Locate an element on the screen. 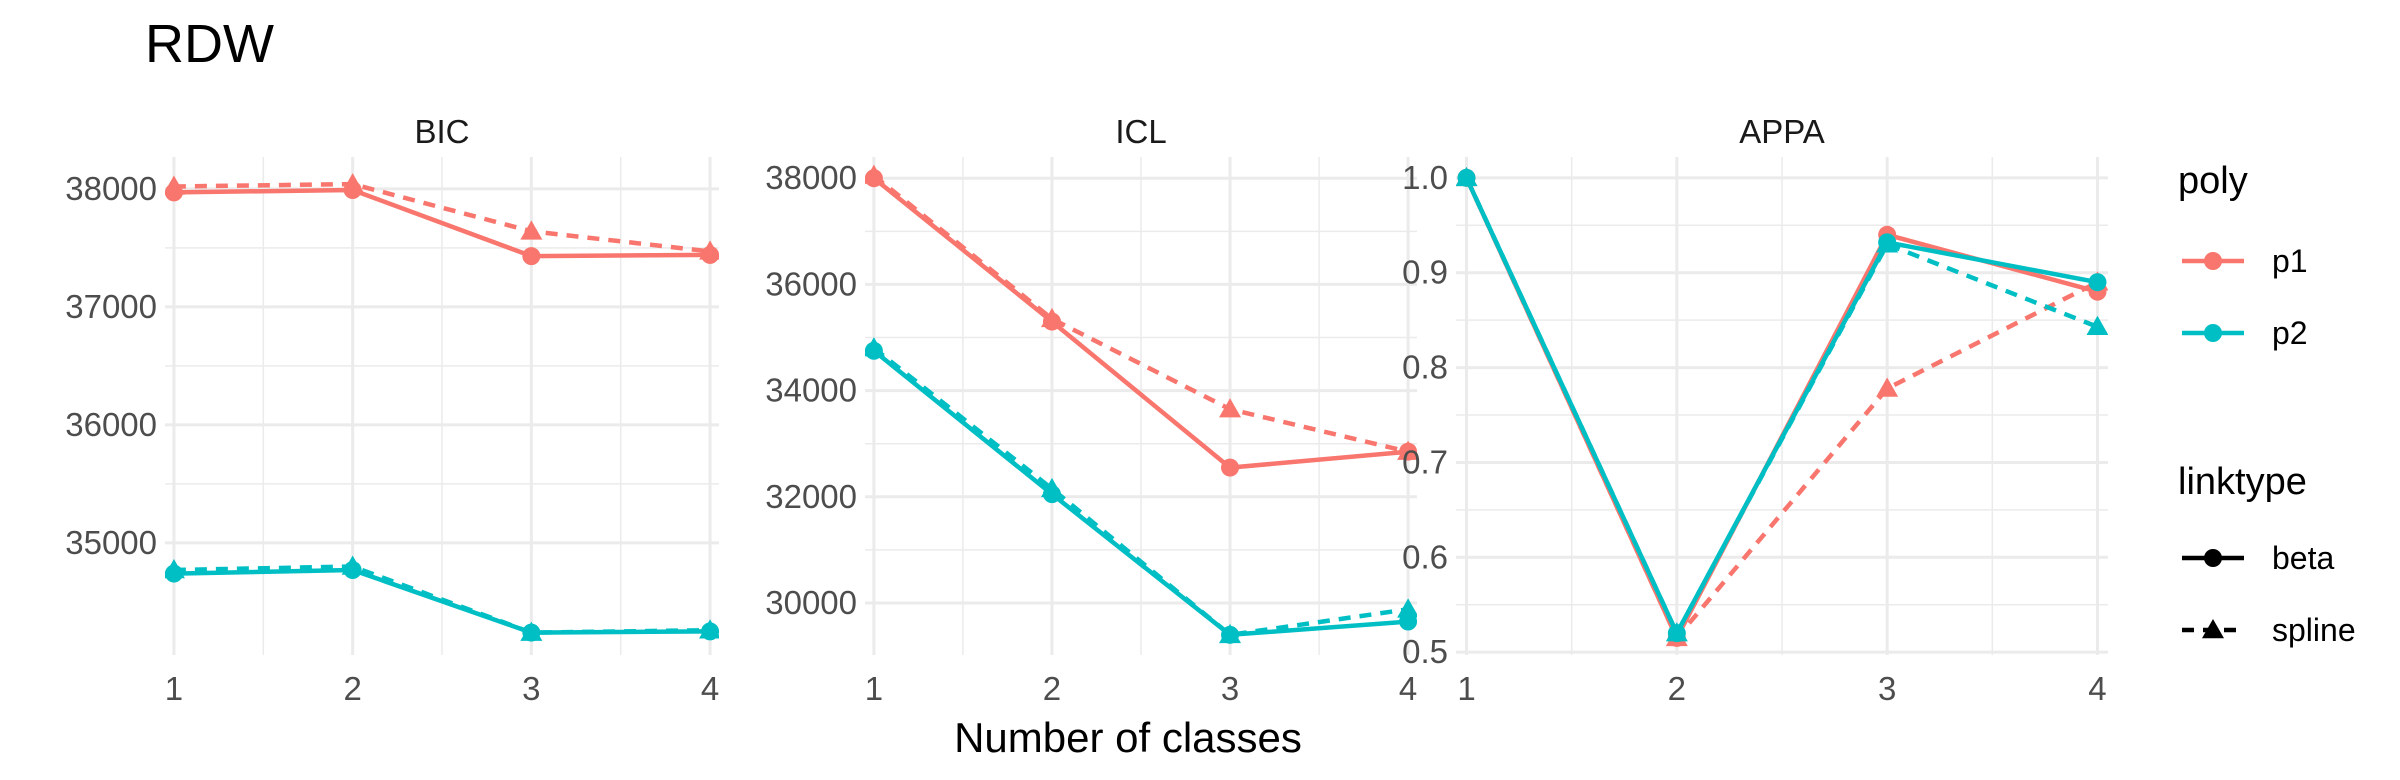  legend-label-p2: p2 is located at coordinates (2290, 333).